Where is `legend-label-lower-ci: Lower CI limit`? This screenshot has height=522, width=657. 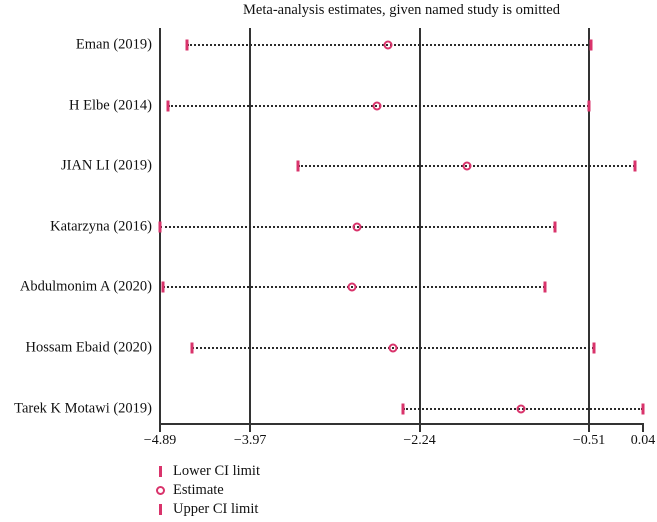
legend-label-lower-ci: Lower CI limit is located at coordinates (216, 471).